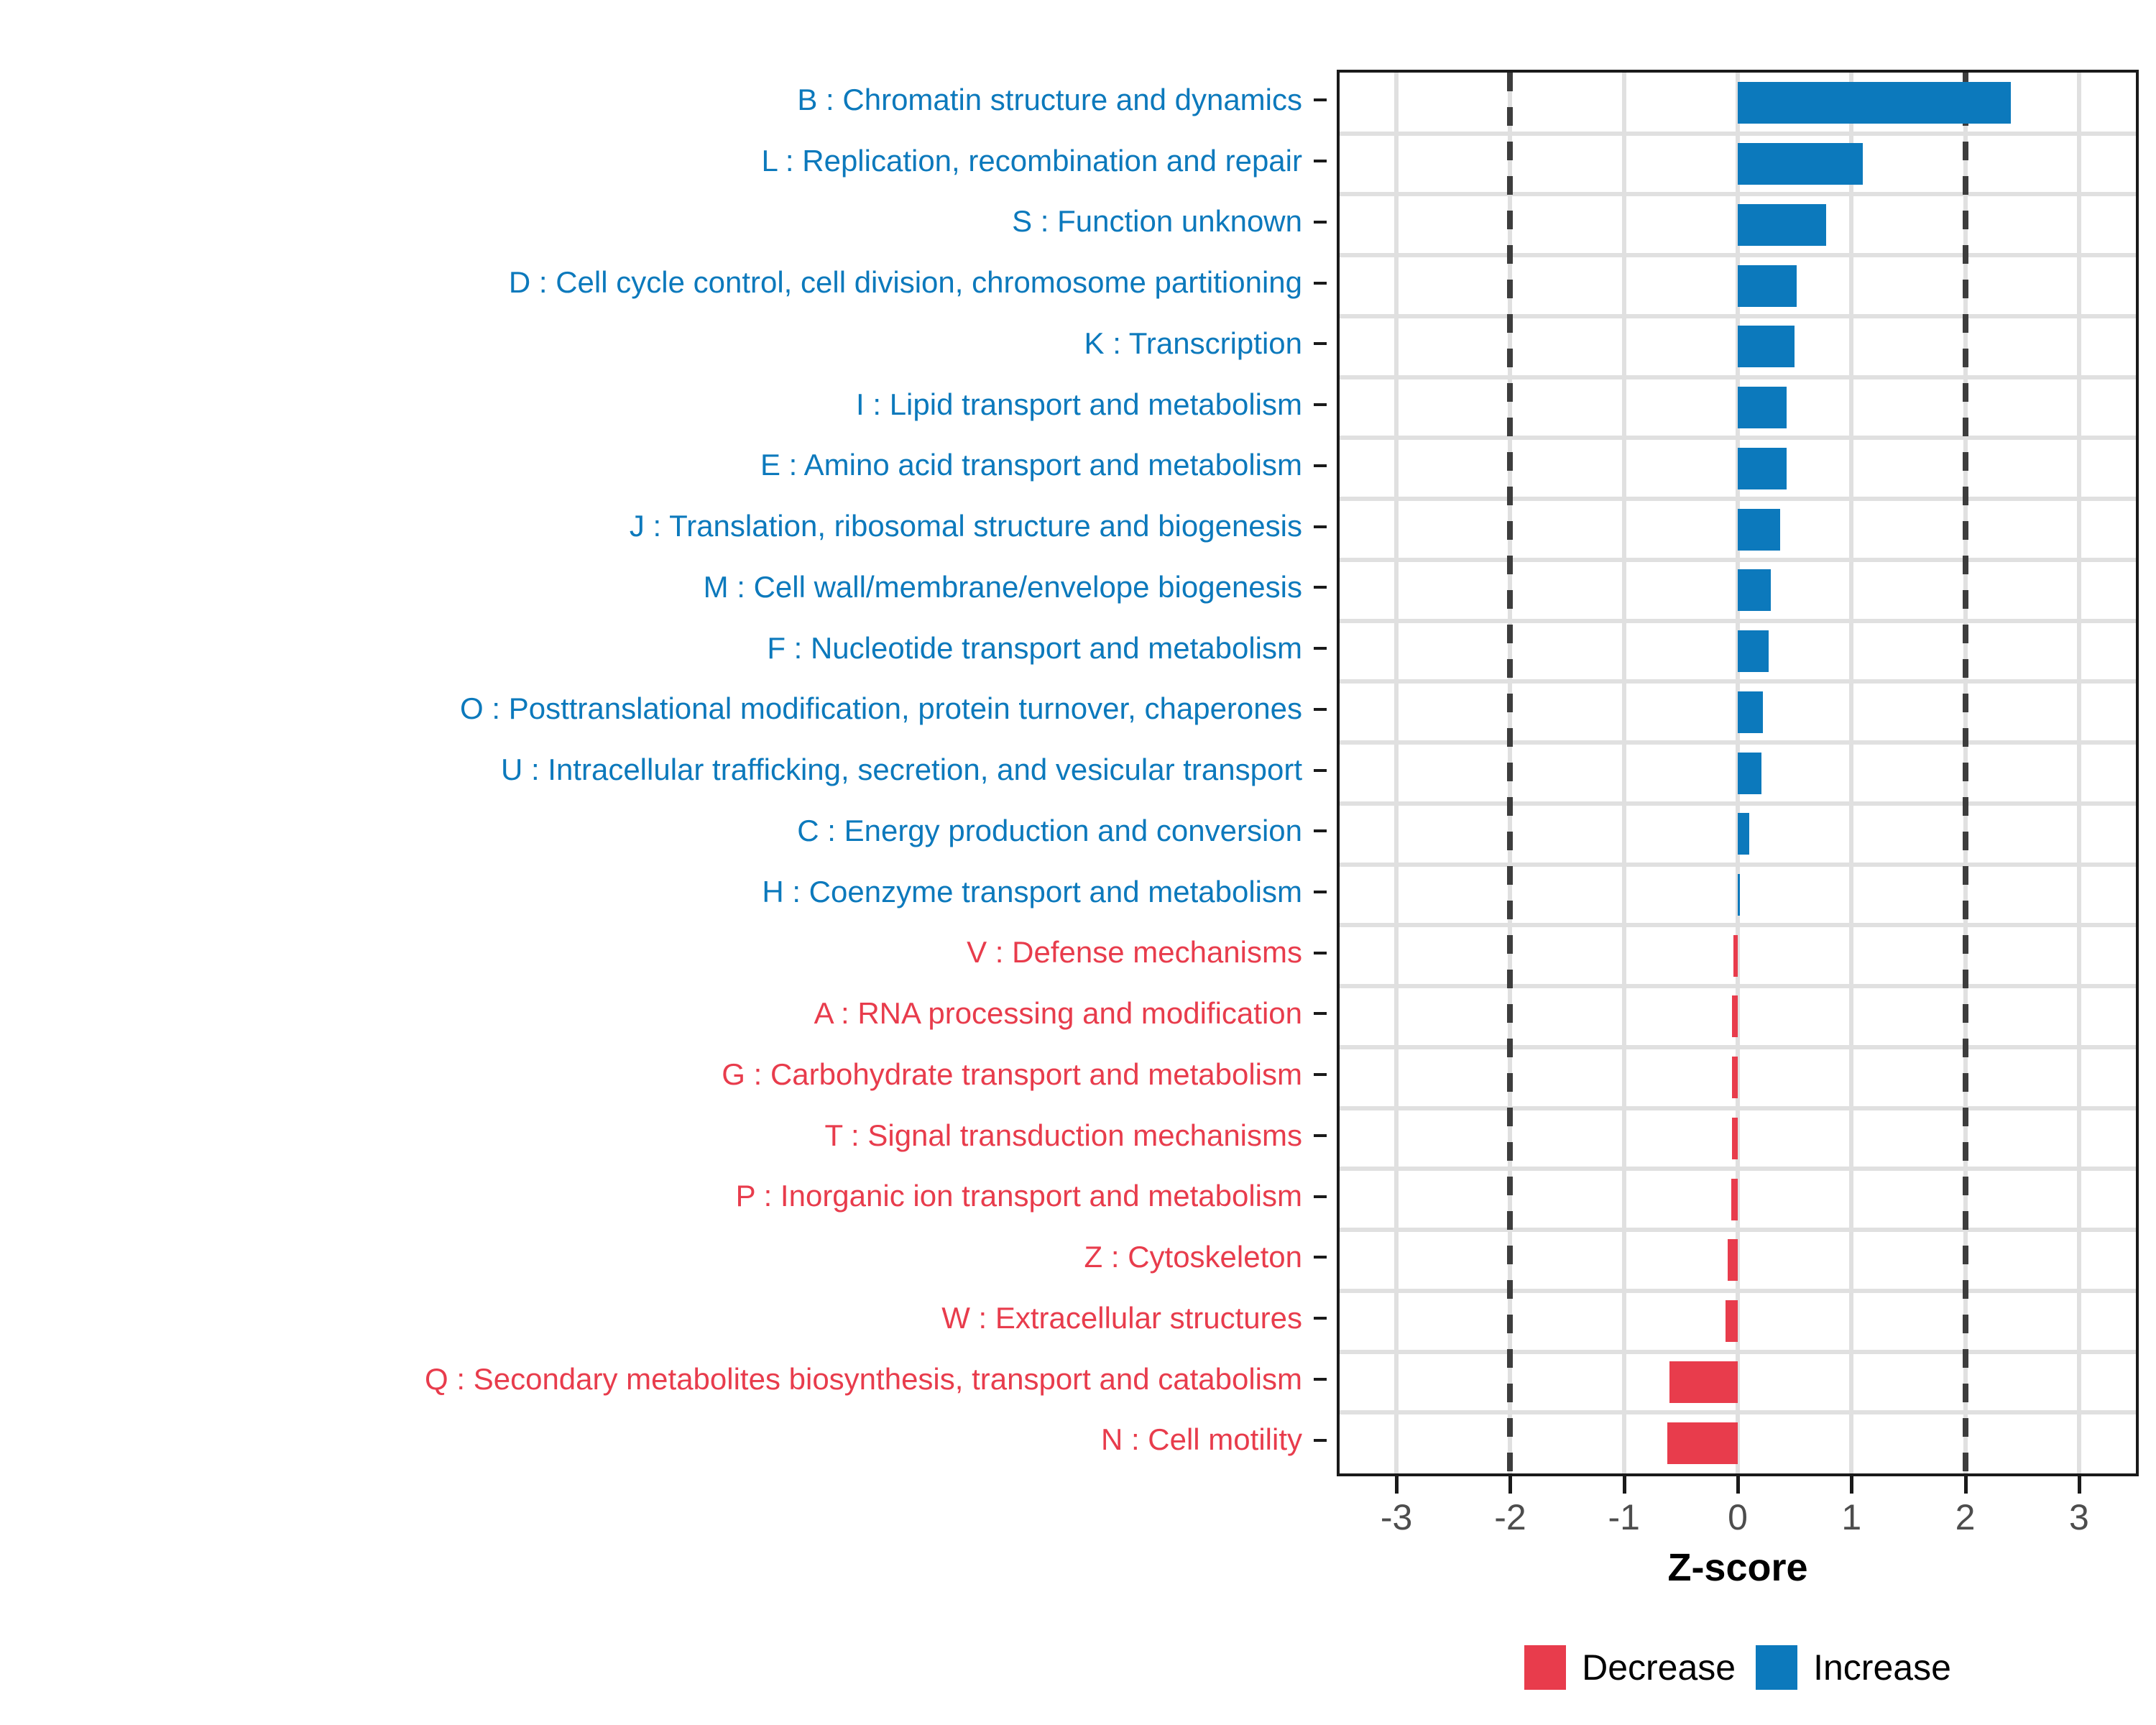 The height and width of the screenshot is (1725, 2156). I want to click on x-axis-tick-label: -2, so click(1510, 1517).